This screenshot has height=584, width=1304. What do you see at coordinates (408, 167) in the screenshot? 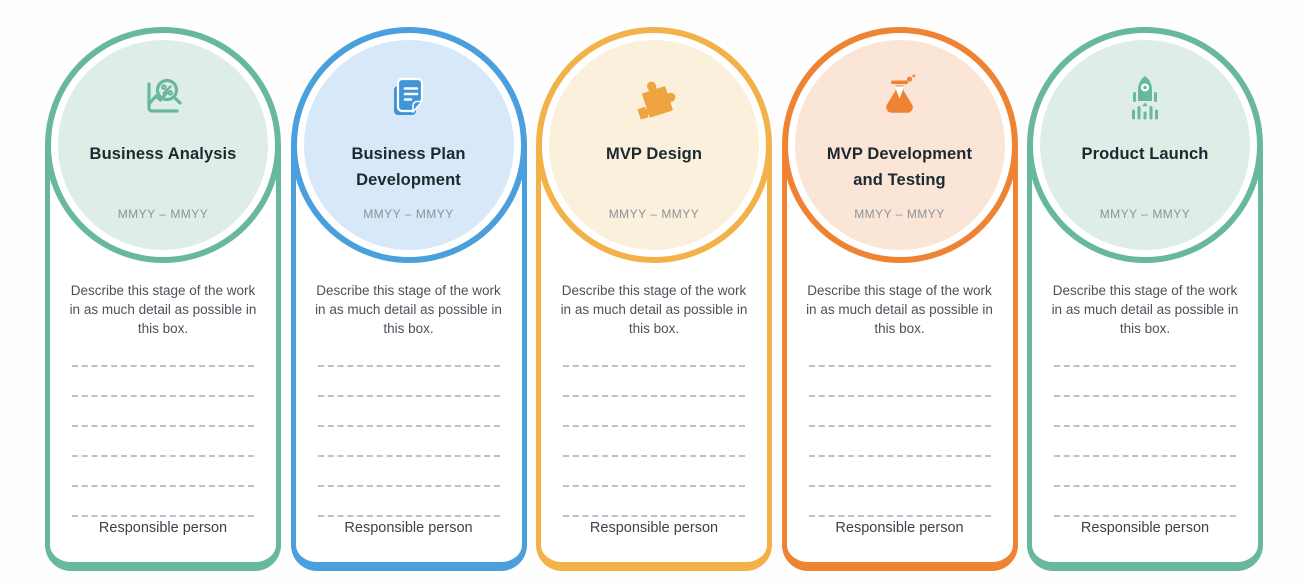
I see `stage-title: Business Plan Development` at bounding box center [408, 167].